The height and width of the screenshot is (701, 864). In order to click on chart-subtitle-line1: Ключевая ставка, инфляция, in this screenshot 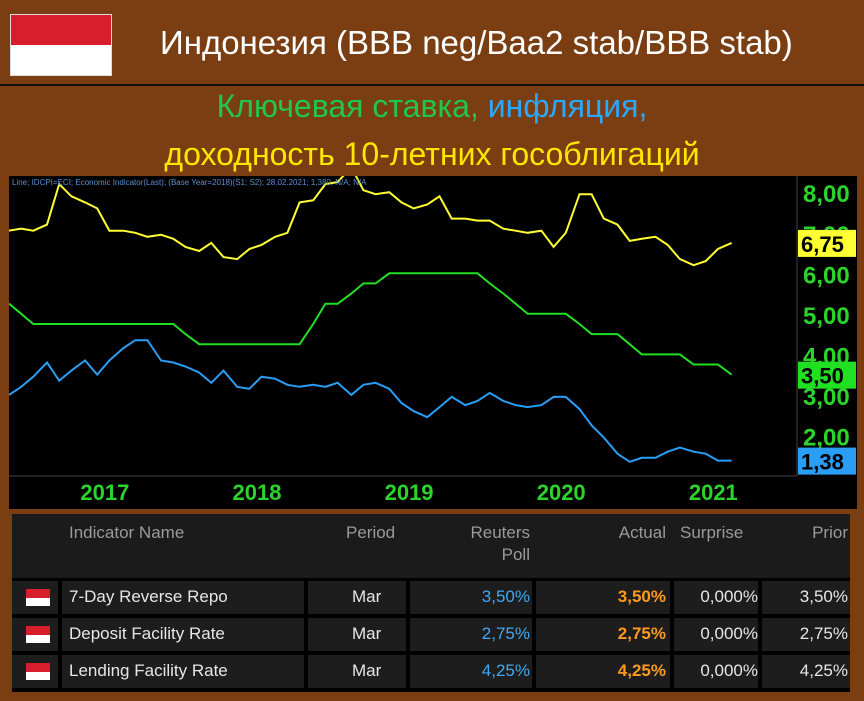, I will do `click(432, 106)`.